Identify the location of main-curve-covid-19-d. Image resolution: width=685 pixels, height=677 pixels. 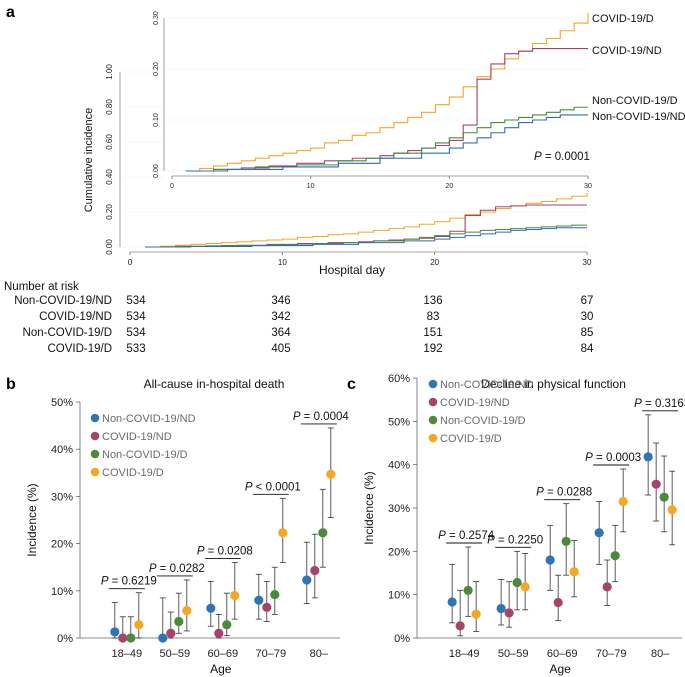
(366, 220).